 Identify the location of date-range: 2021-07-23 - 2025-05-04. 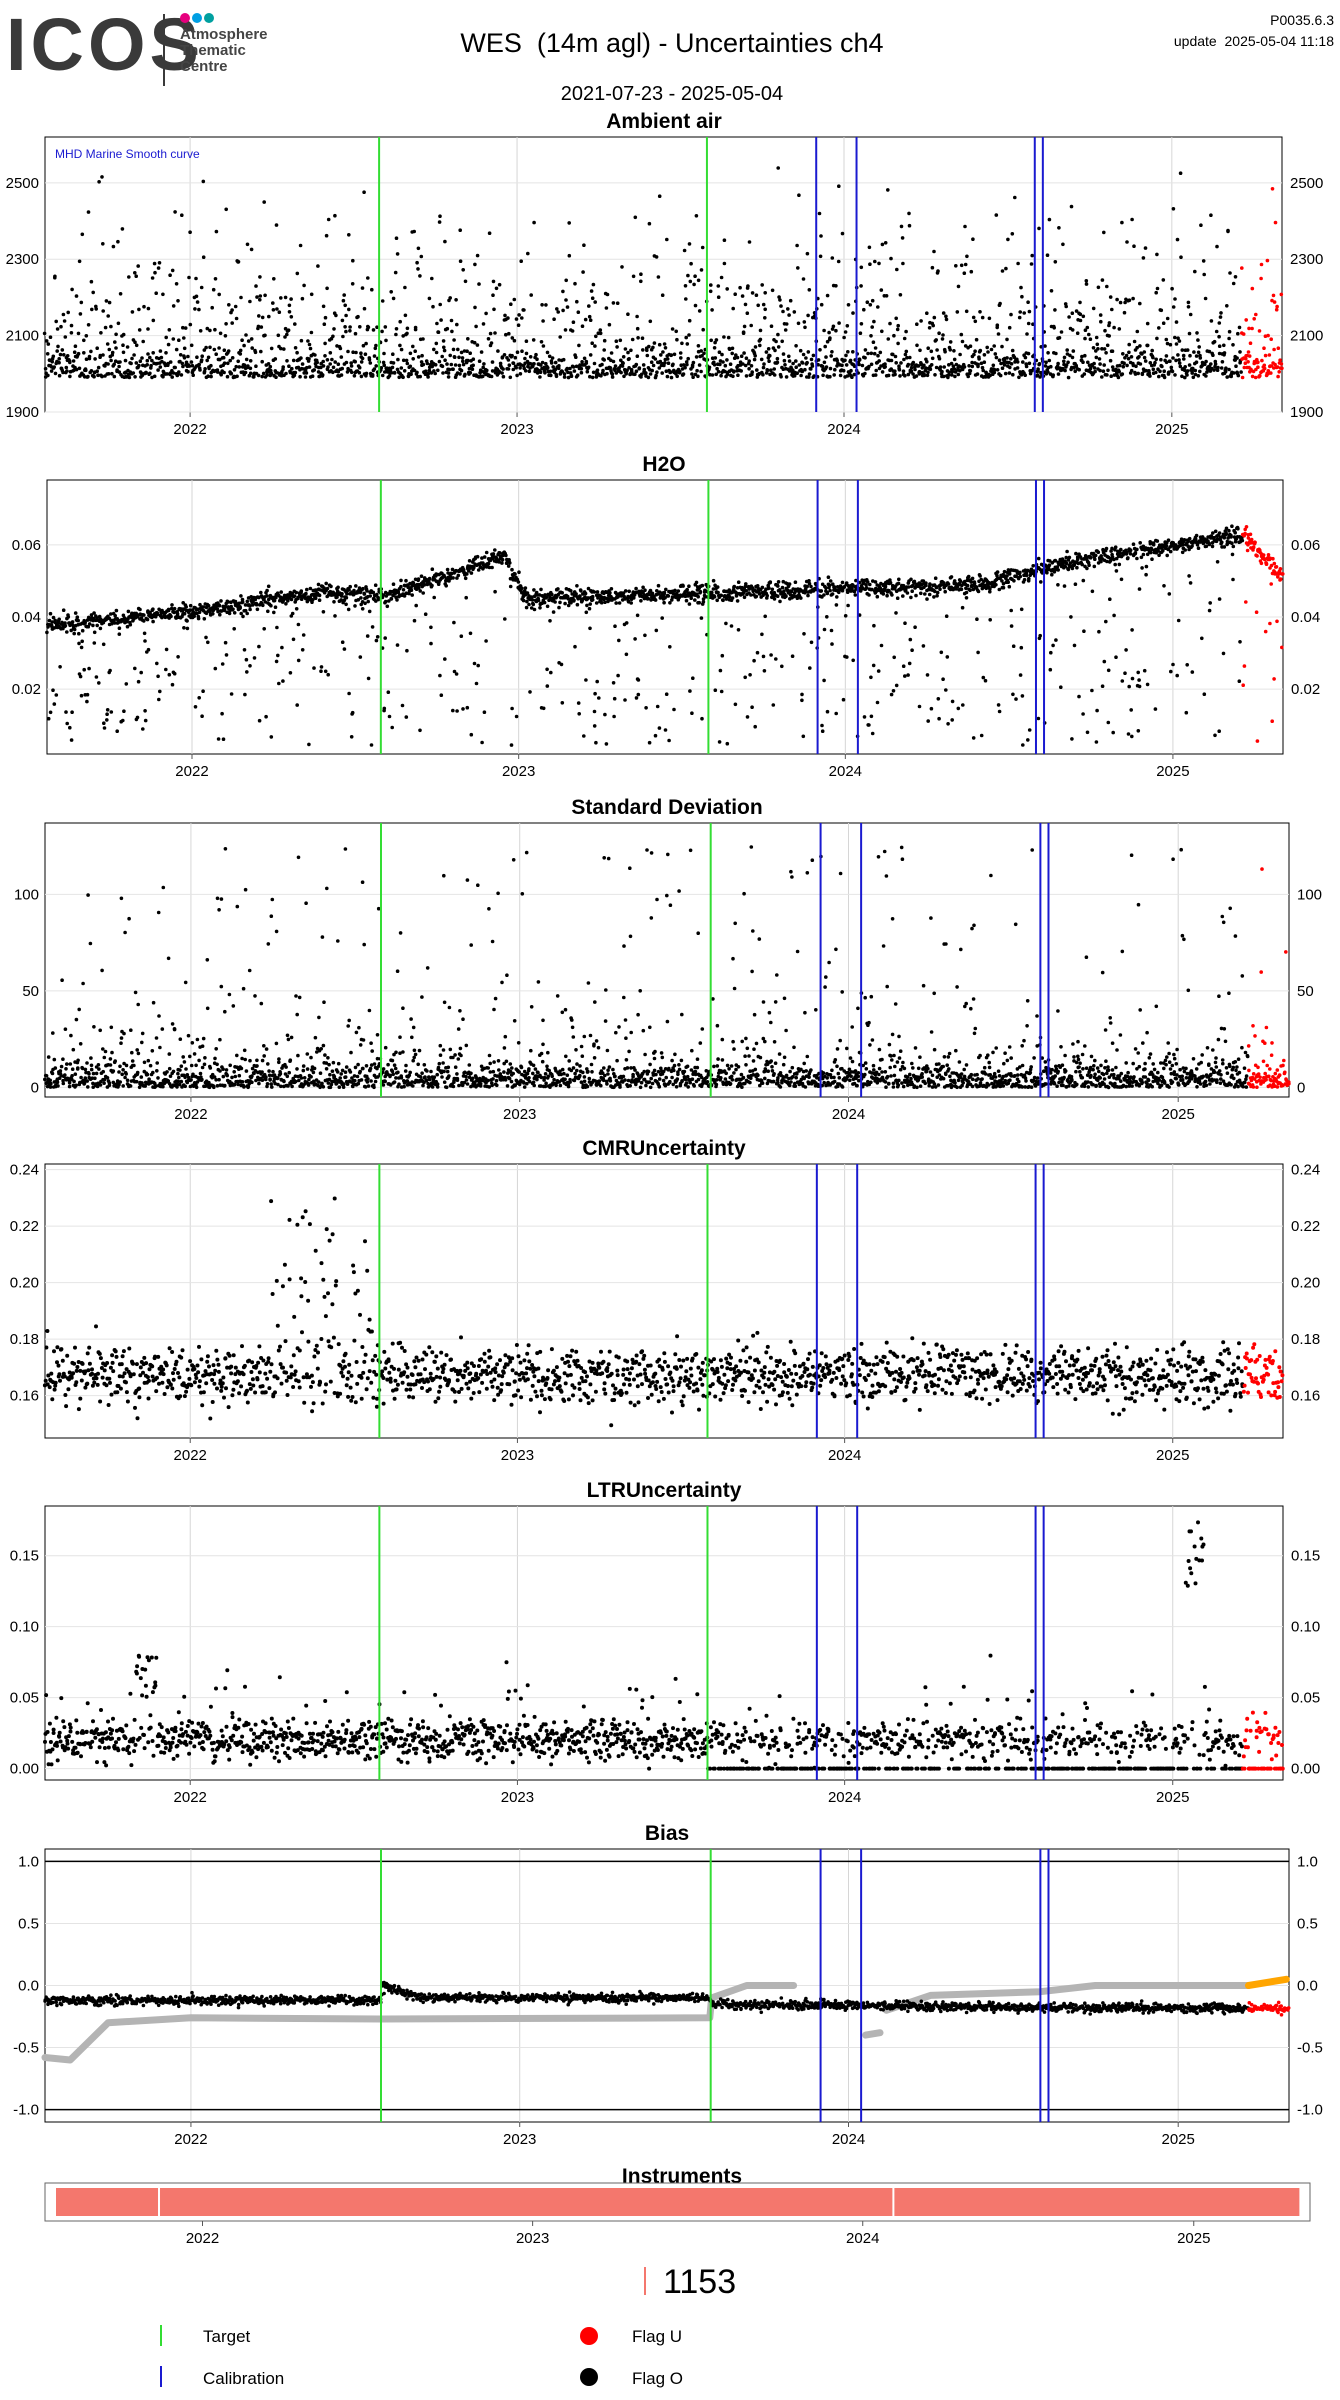
(672, 94).